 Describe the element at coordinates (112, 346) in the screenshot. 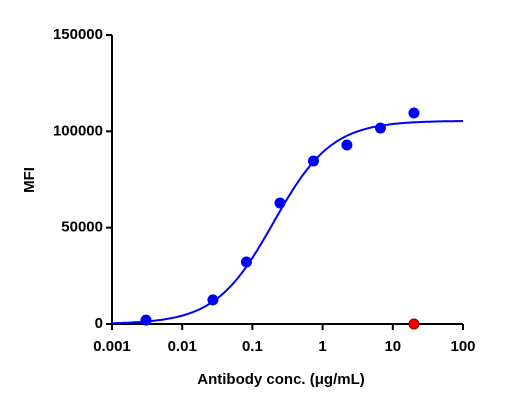

I see `x-tick-label: 0.001` at that location.